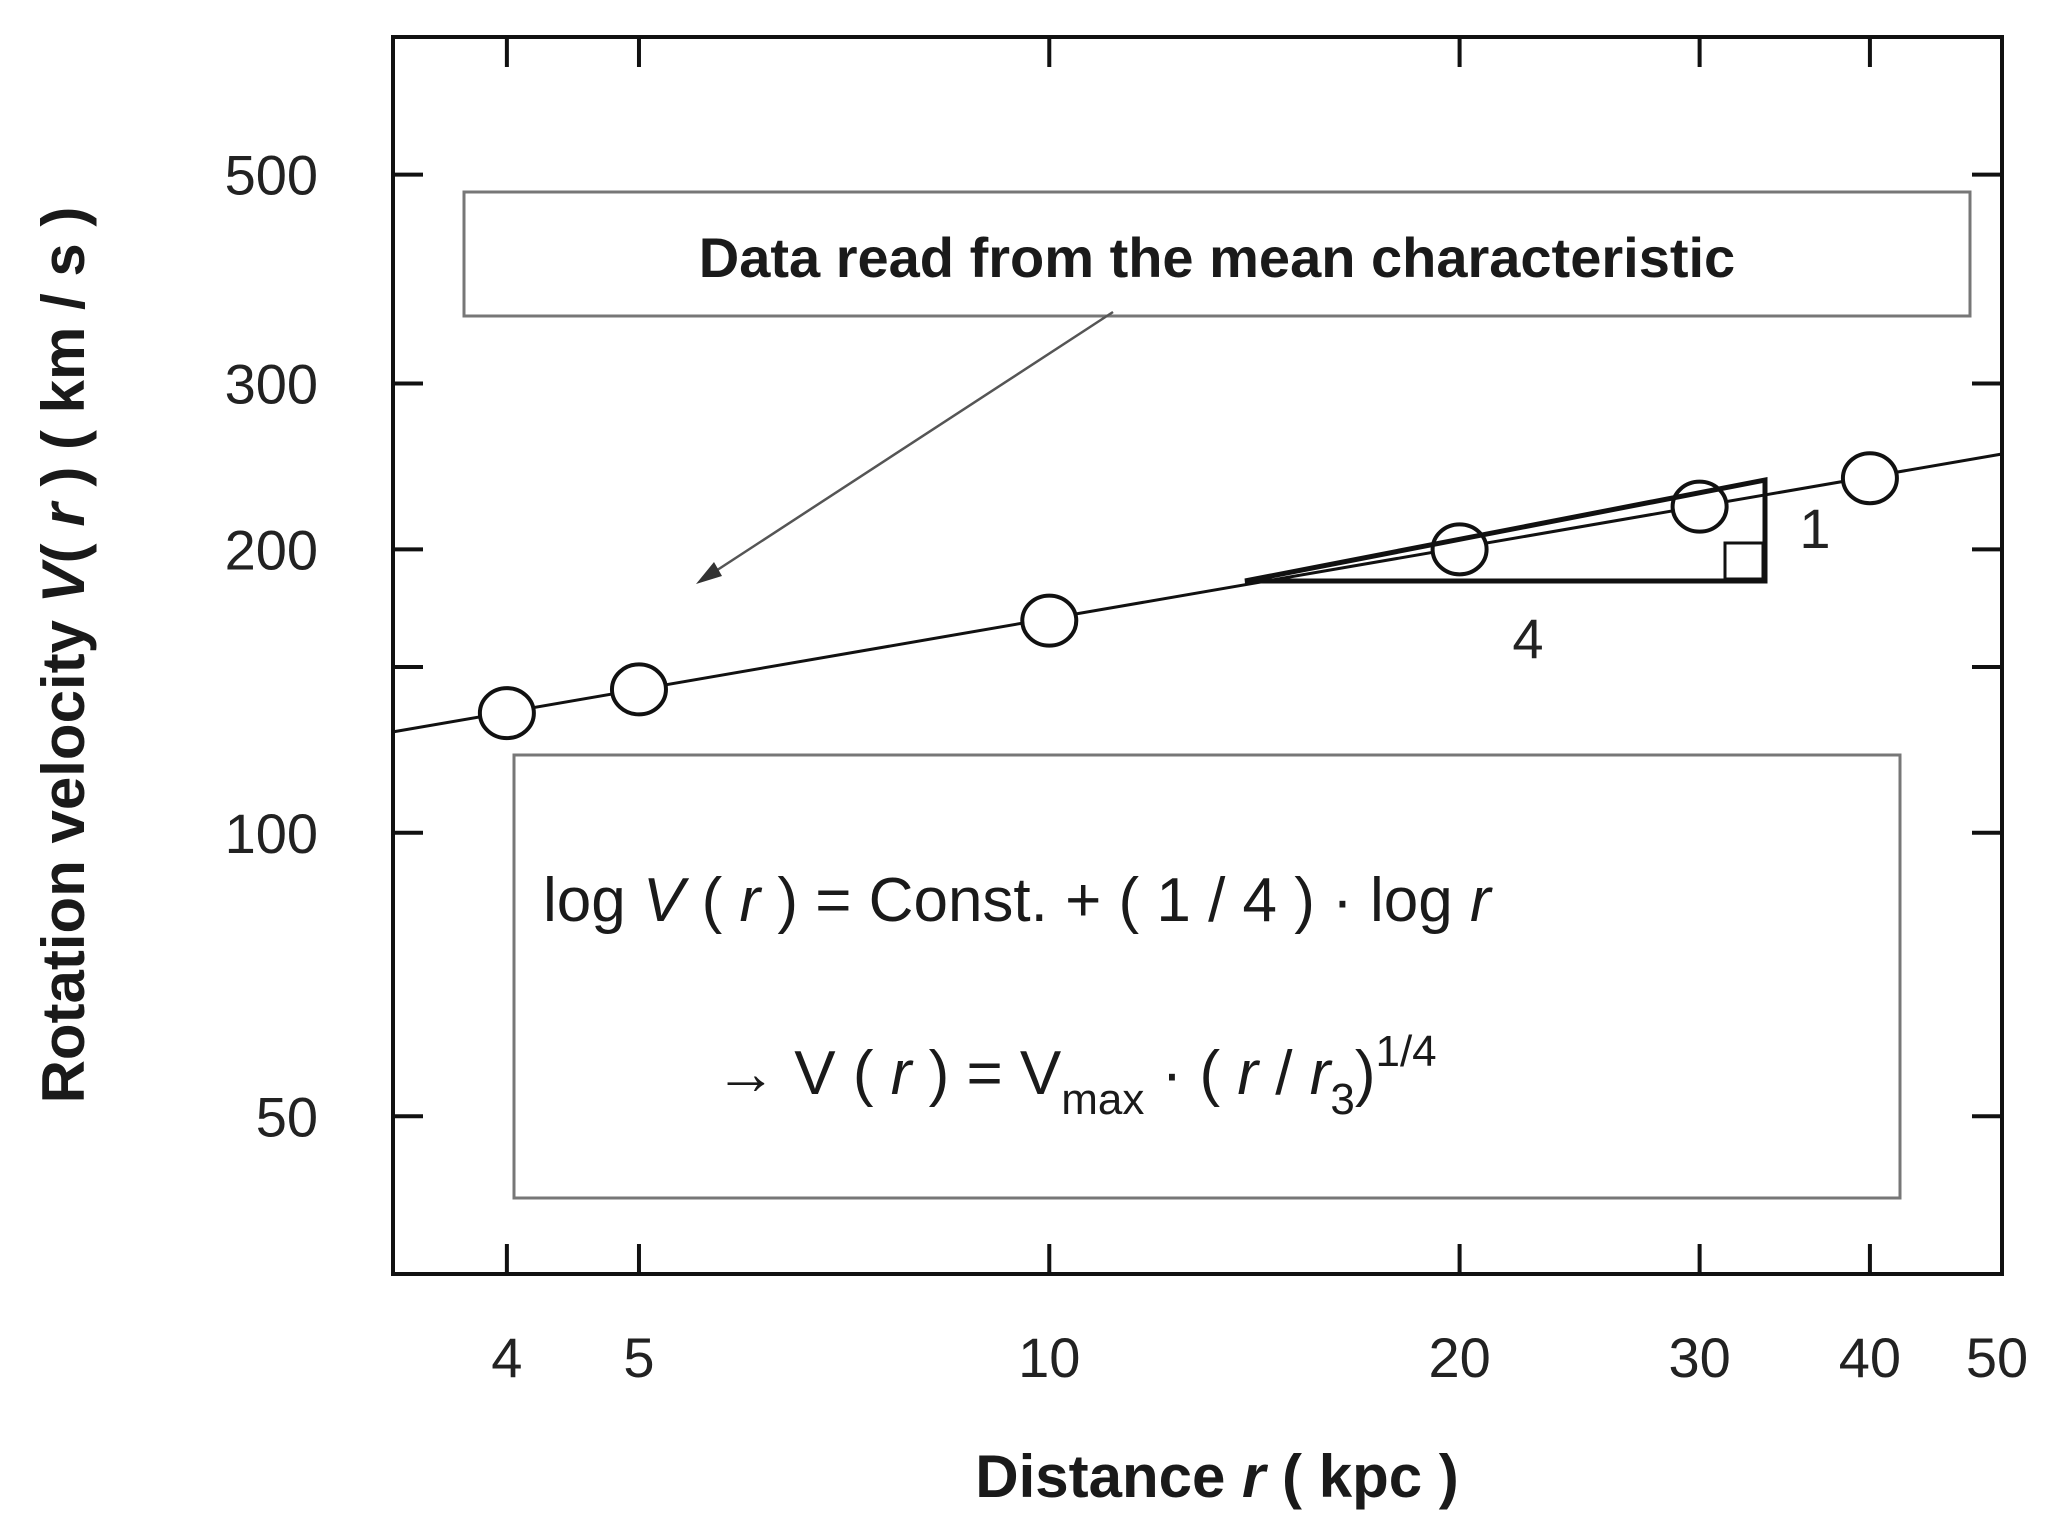 The height and width of the screenshot is (1522, 2057). What do you see at coordinates (271, 833) in the screenshot?
I see `y-tick-label: 100` at bounding box center [271, 833].